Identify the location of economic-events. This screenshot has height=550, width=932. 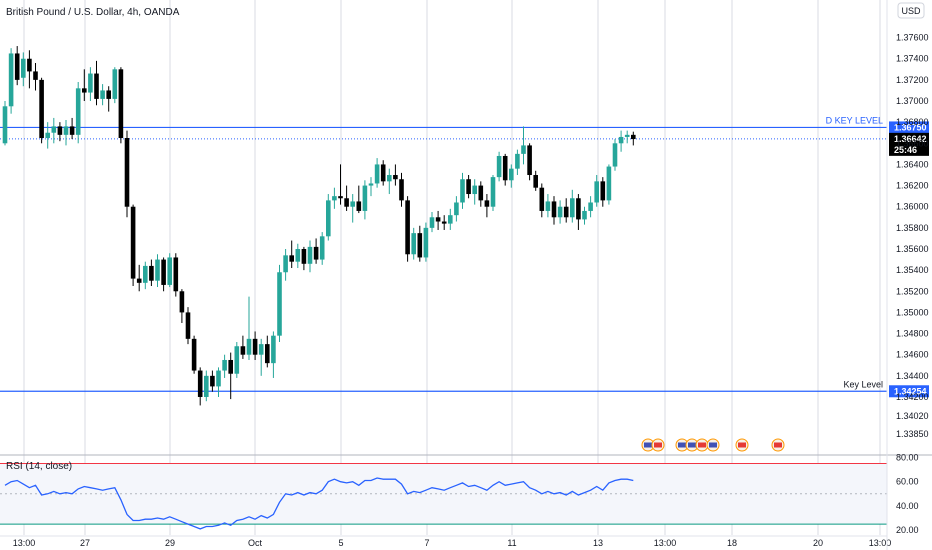
(713, 445).